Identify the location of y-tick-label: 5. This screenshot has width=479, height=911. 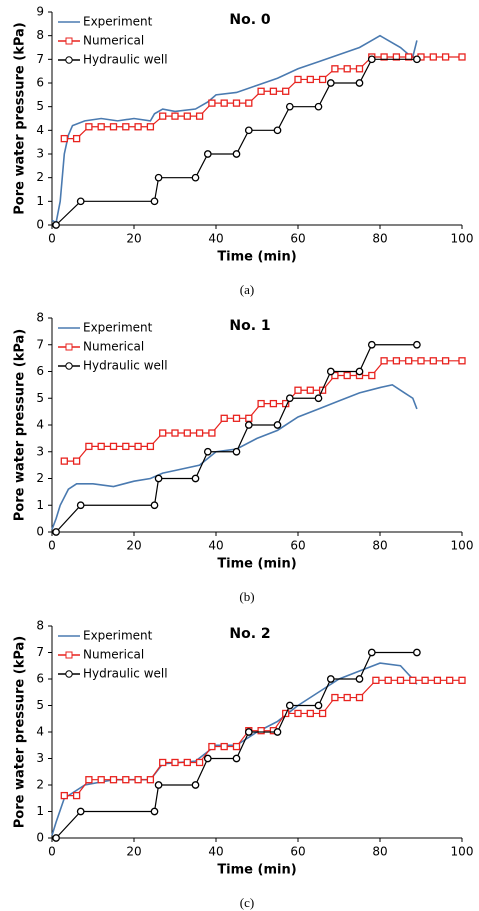
(40, 106).